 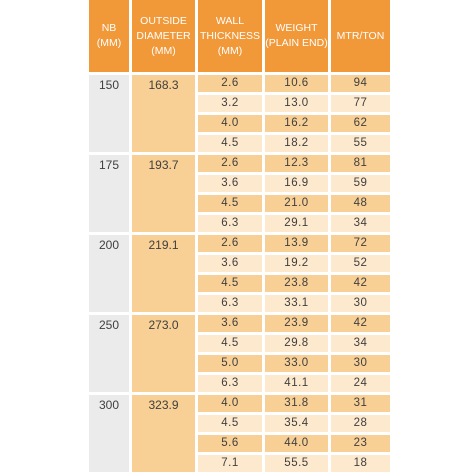 I want to click on outside-diameter-cell: 193.7, so click(x=163, y=193).